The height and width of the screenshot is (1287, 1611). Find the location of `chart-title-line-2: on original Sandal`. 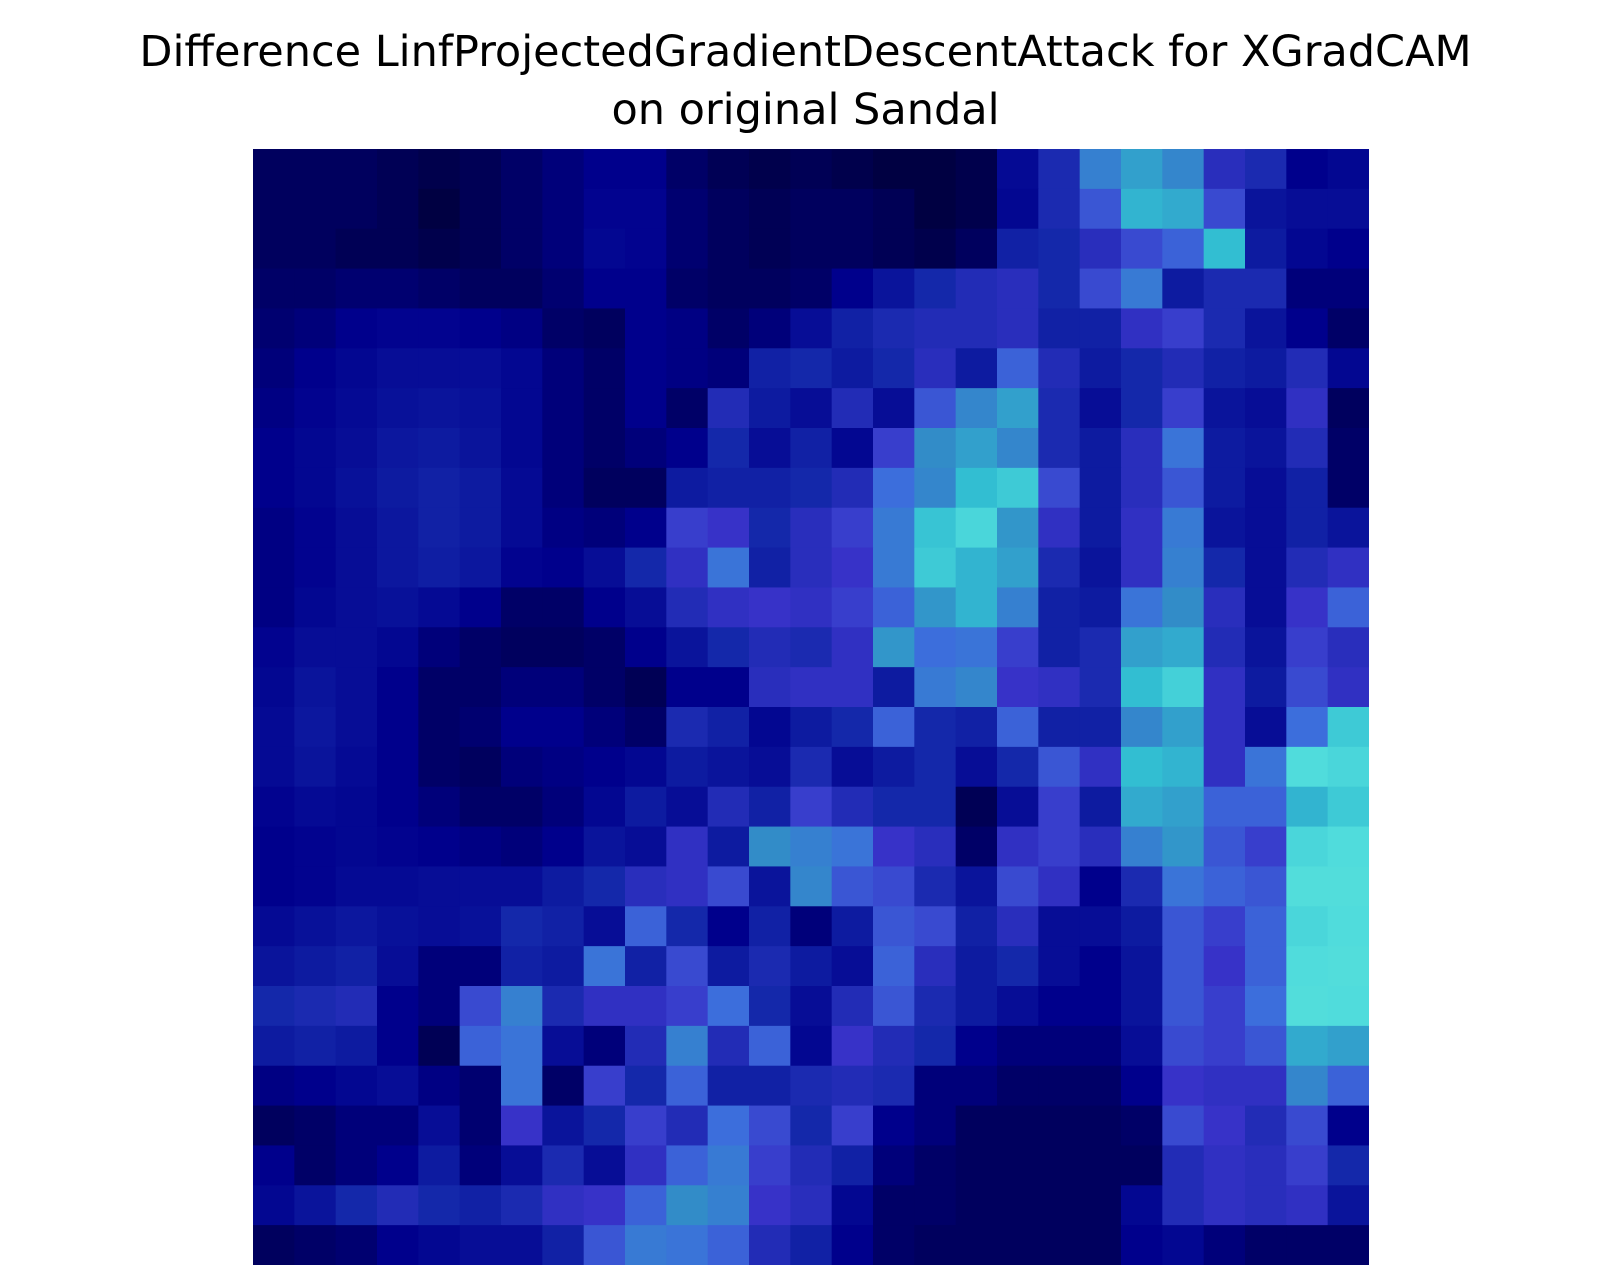

chart-title-line-2: on original Sandal is located at coordinates (805, 110).